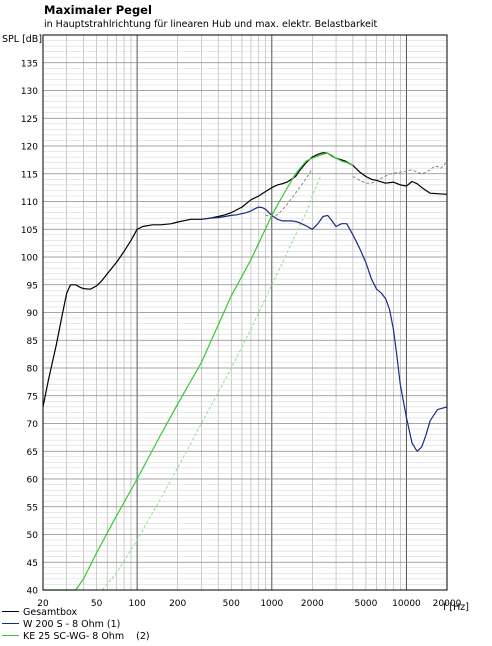 Image resolution: width=492 pixels, height=646 pixels. What do you see at coordinates (33, 425) in the screenshot?
I see `y-tick-label: 70` at bounding box center [33, 425].